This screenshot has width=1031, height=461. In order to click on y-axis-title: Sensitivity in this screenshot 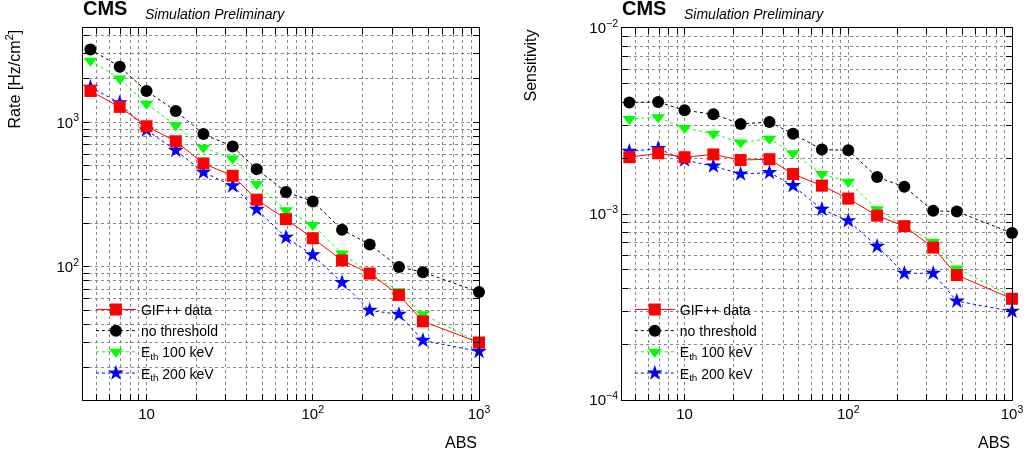, I will do `click(530, 65)`.